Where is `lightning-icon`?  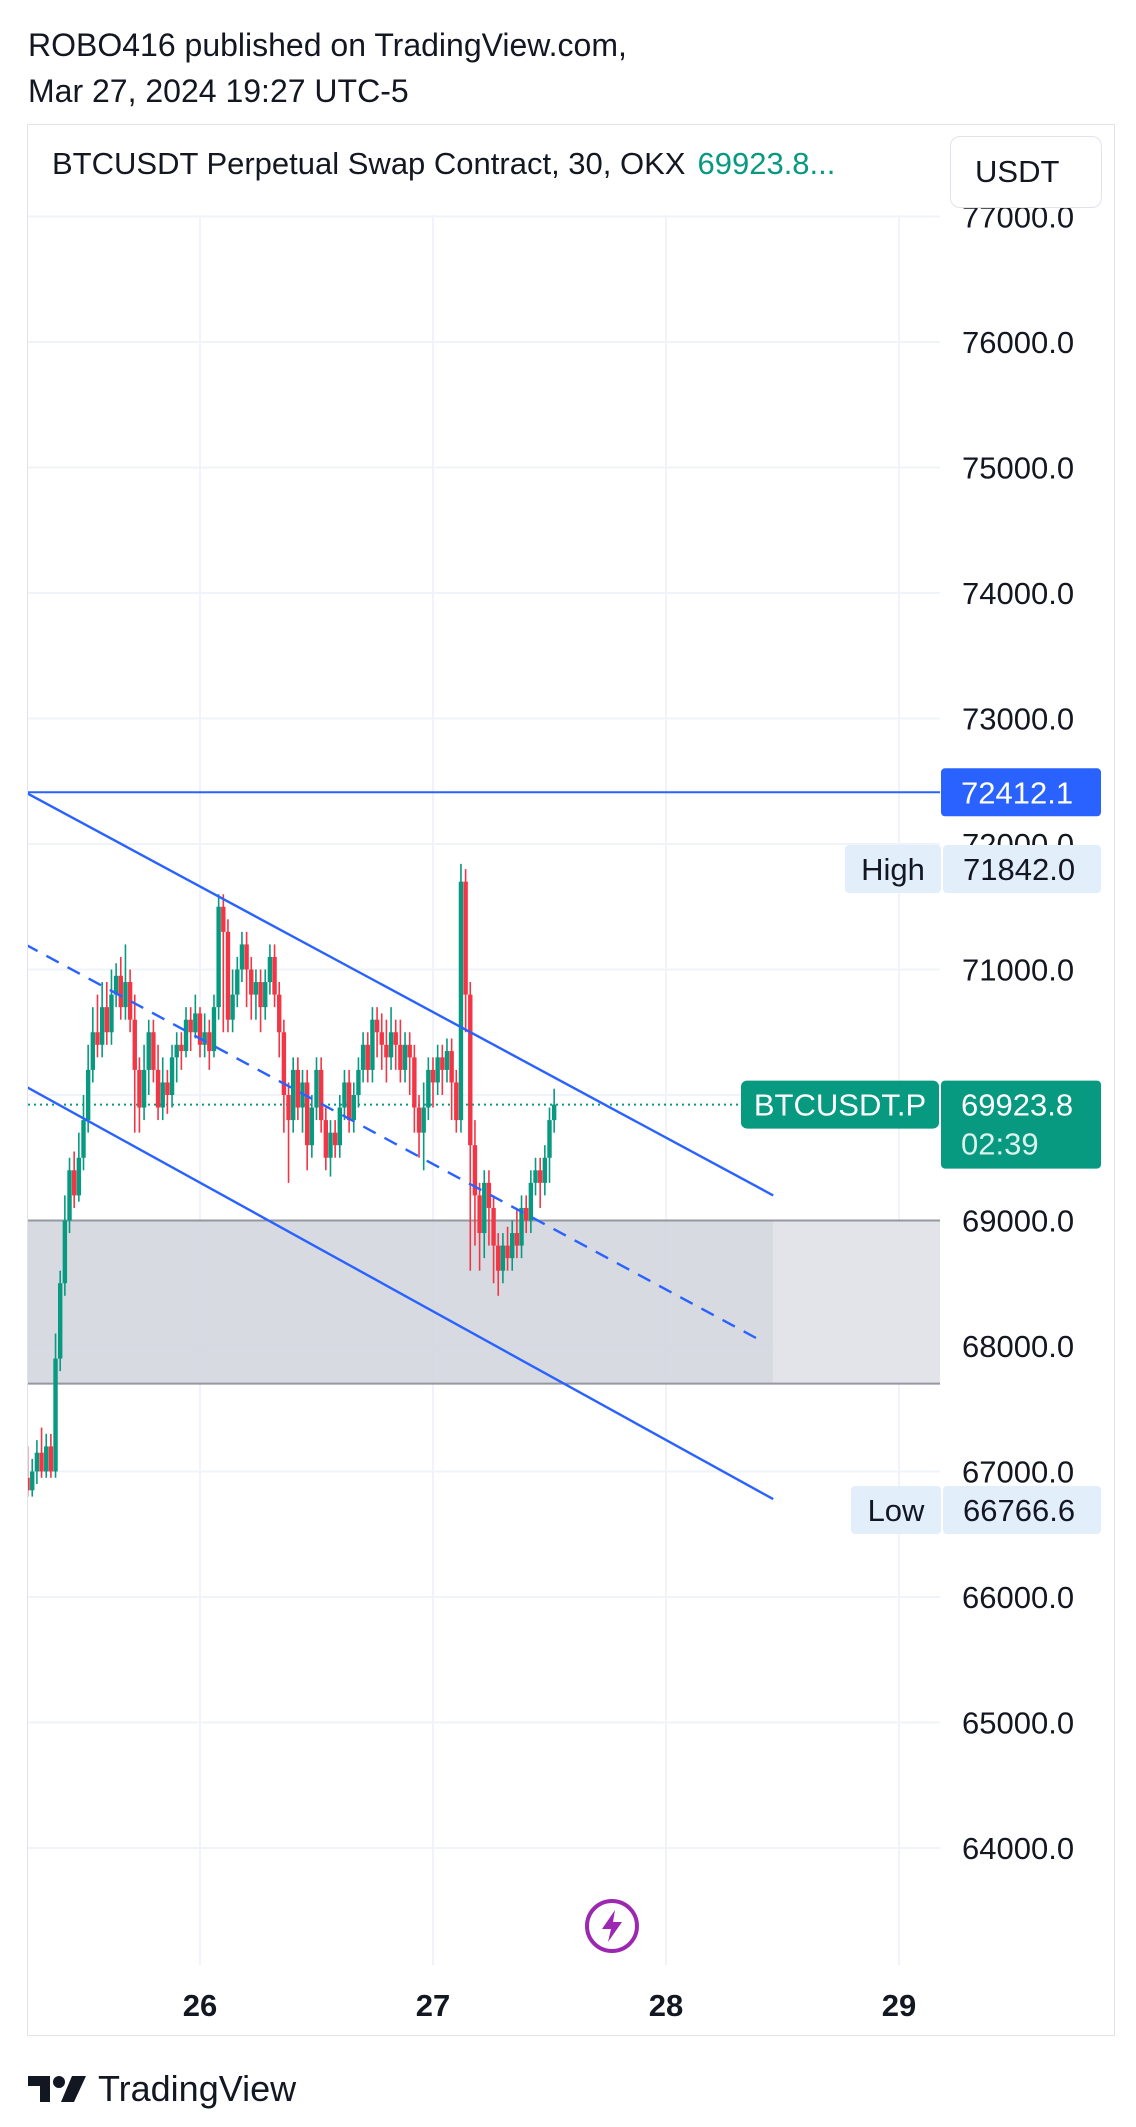
lightning-icon is located at coordinates (612, 1926).